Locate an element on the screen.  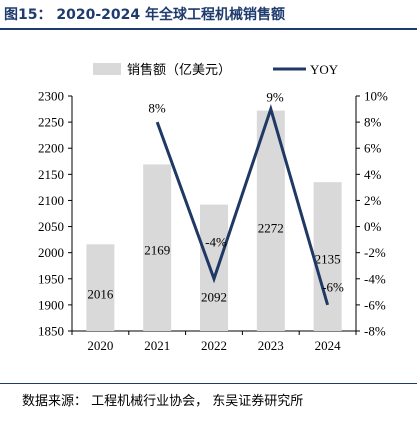
bar-value-label: 2135 is located at coordinates (328, 259).